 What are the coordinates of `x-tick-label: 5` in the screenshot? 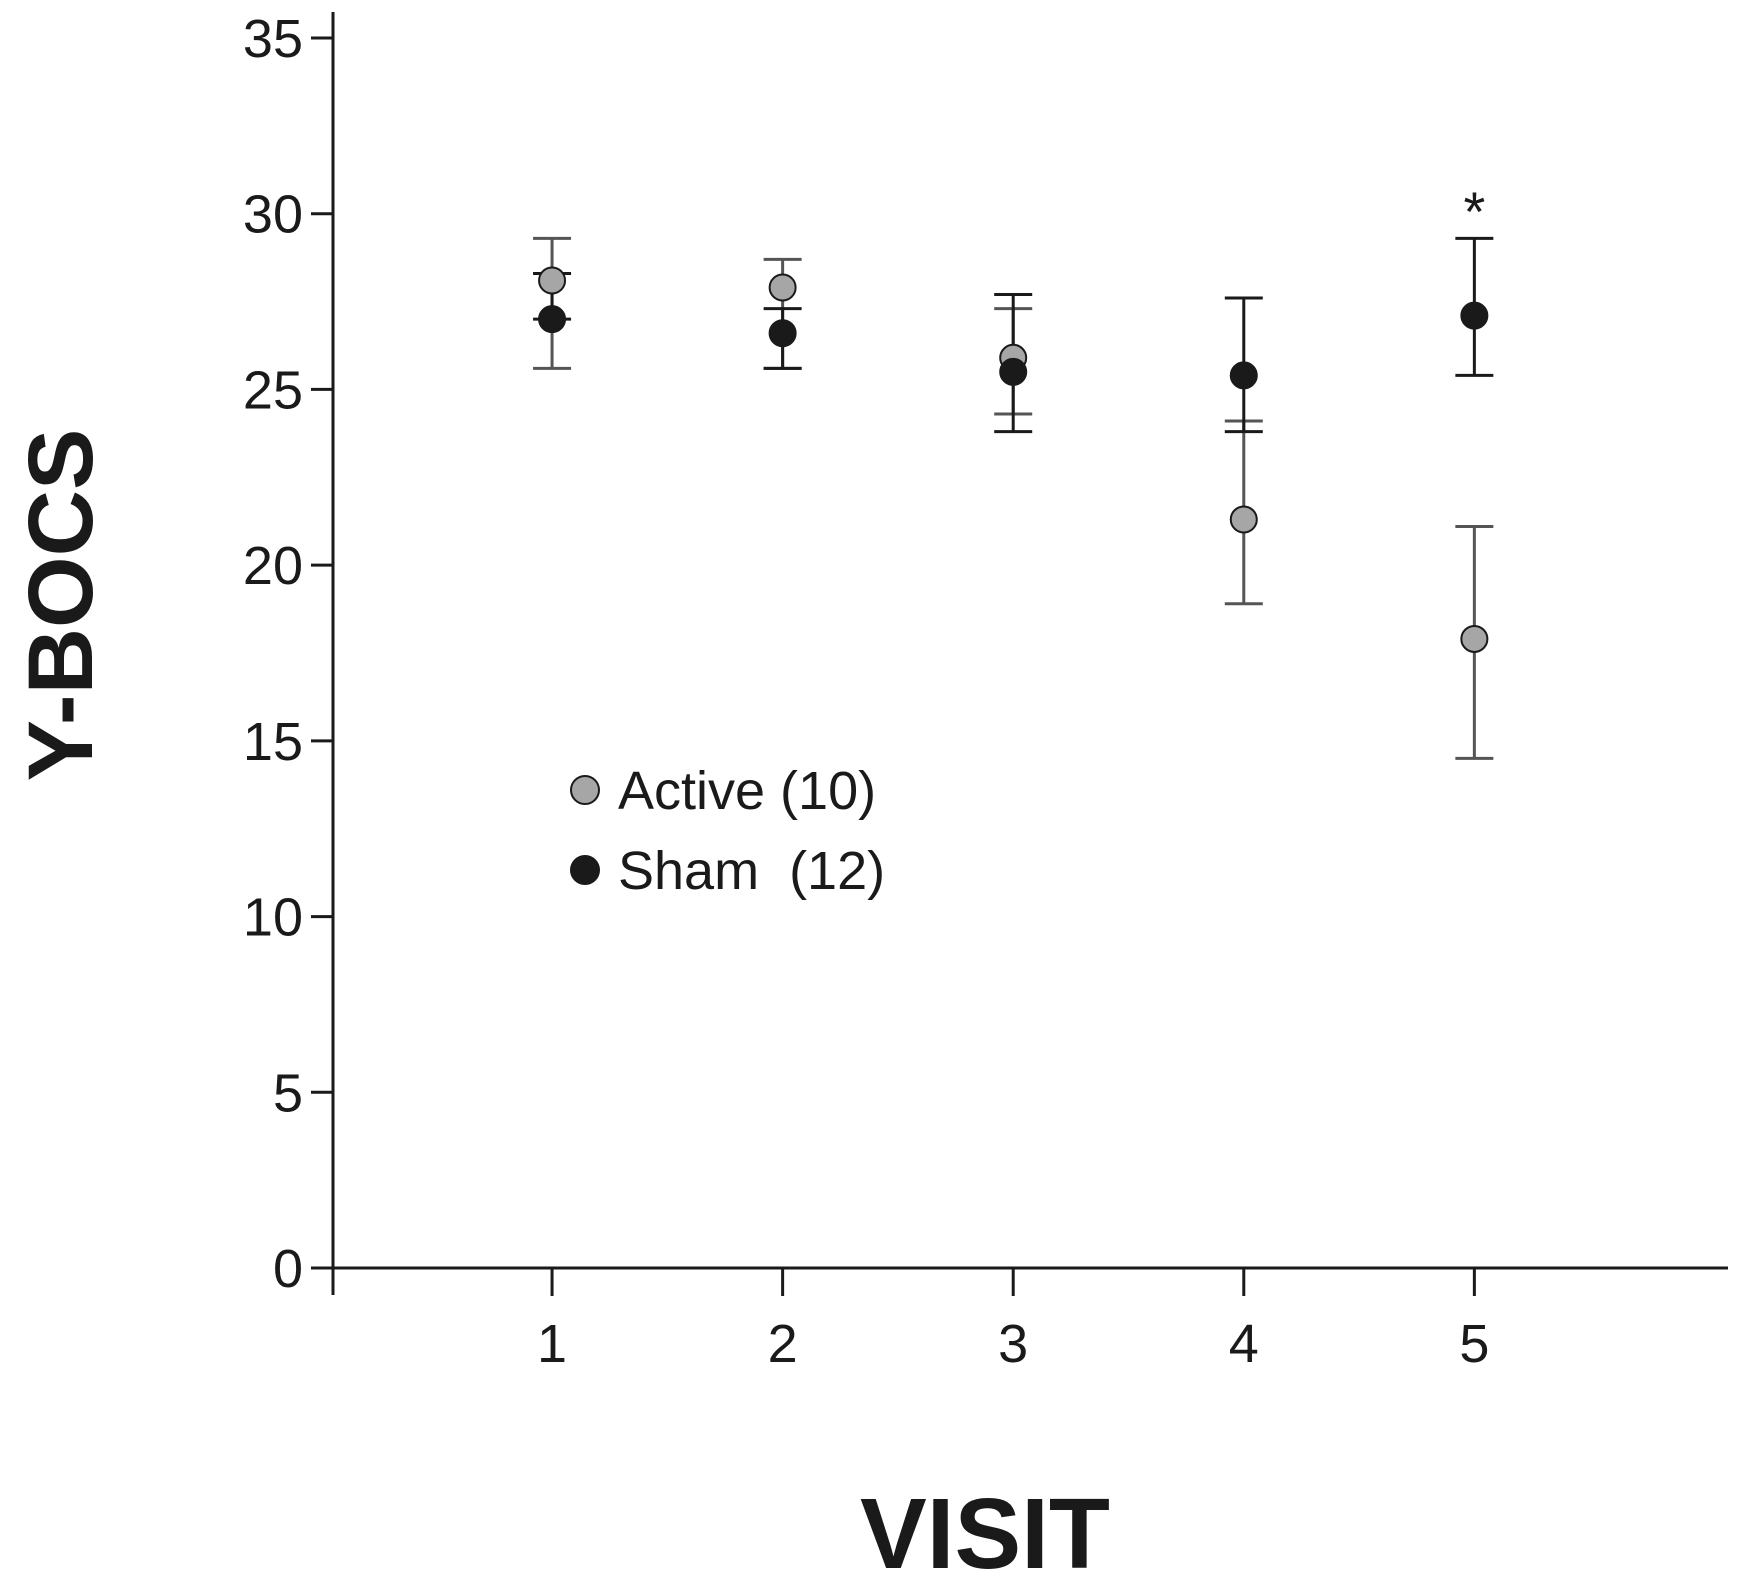 It's located at (1474, 1344).